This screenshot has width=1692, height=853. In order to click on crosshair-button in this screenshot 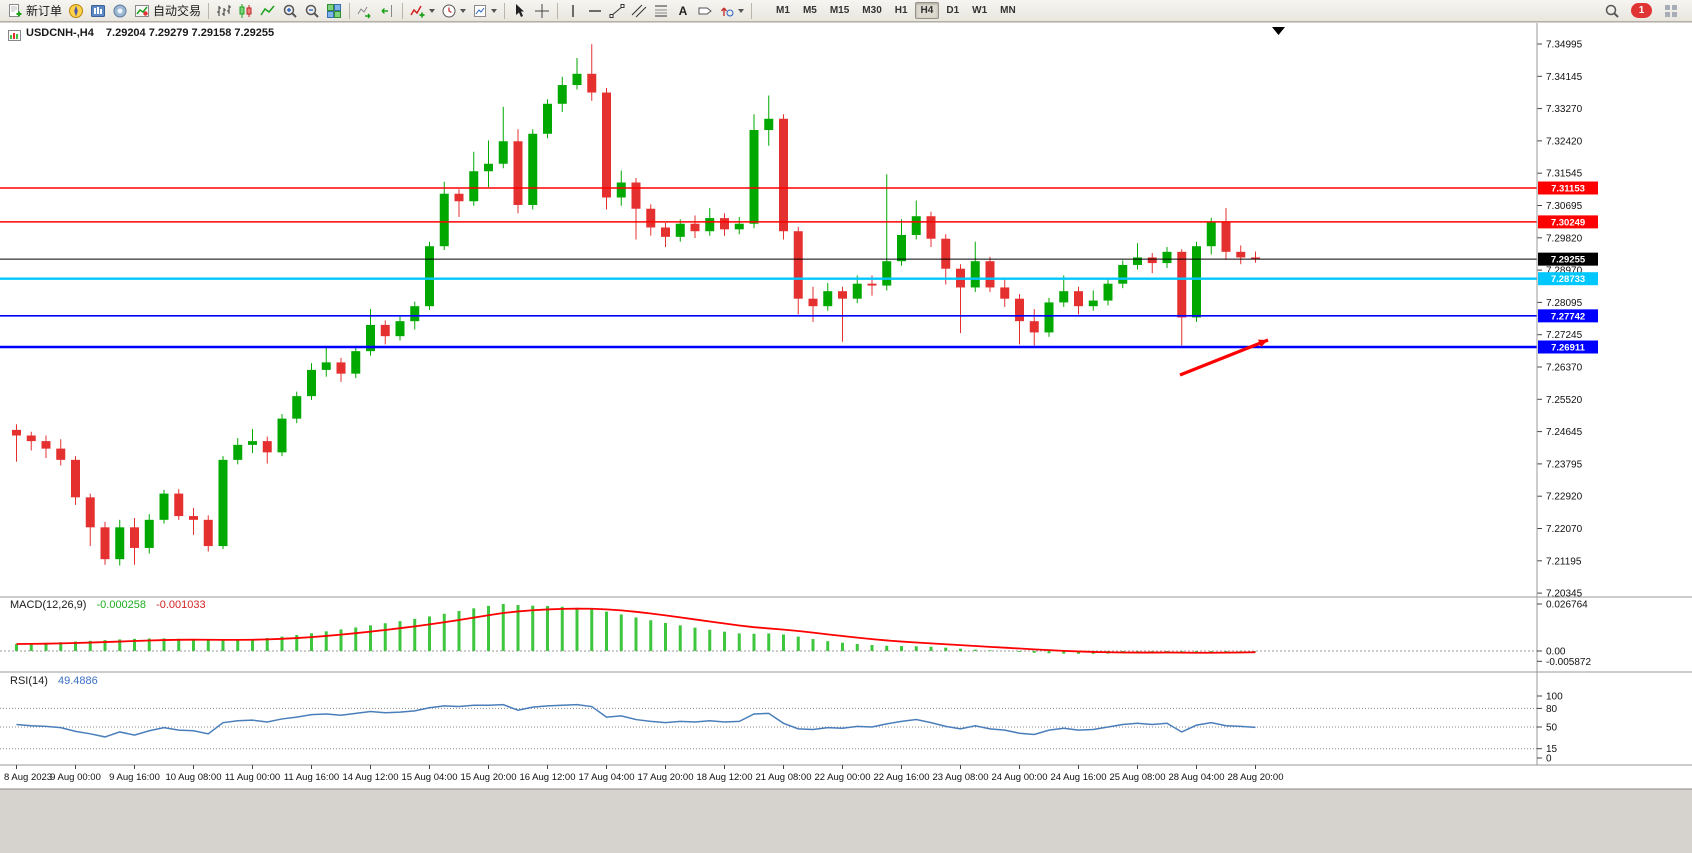, I will do `click(542, 11)`.